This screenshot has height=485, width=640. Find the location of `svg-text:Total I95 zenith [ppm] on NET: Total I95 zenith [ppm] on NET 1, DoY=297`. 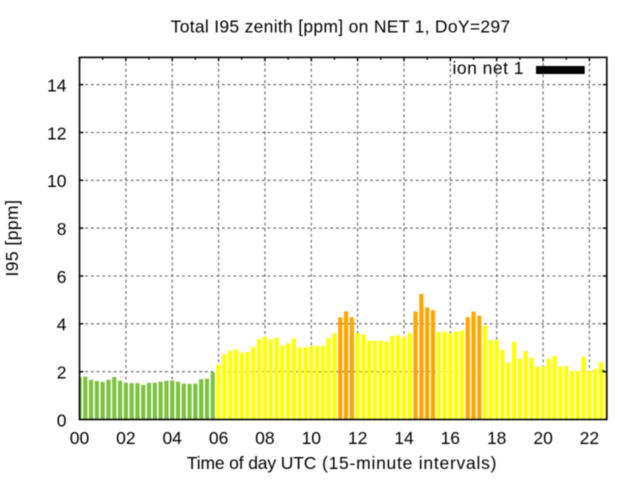

svg-text:Total I95 zenith [ppm] on NET: Total I95 zenith [ppm] on NET 1, DoY=297 is located at coordinates (341, 26).